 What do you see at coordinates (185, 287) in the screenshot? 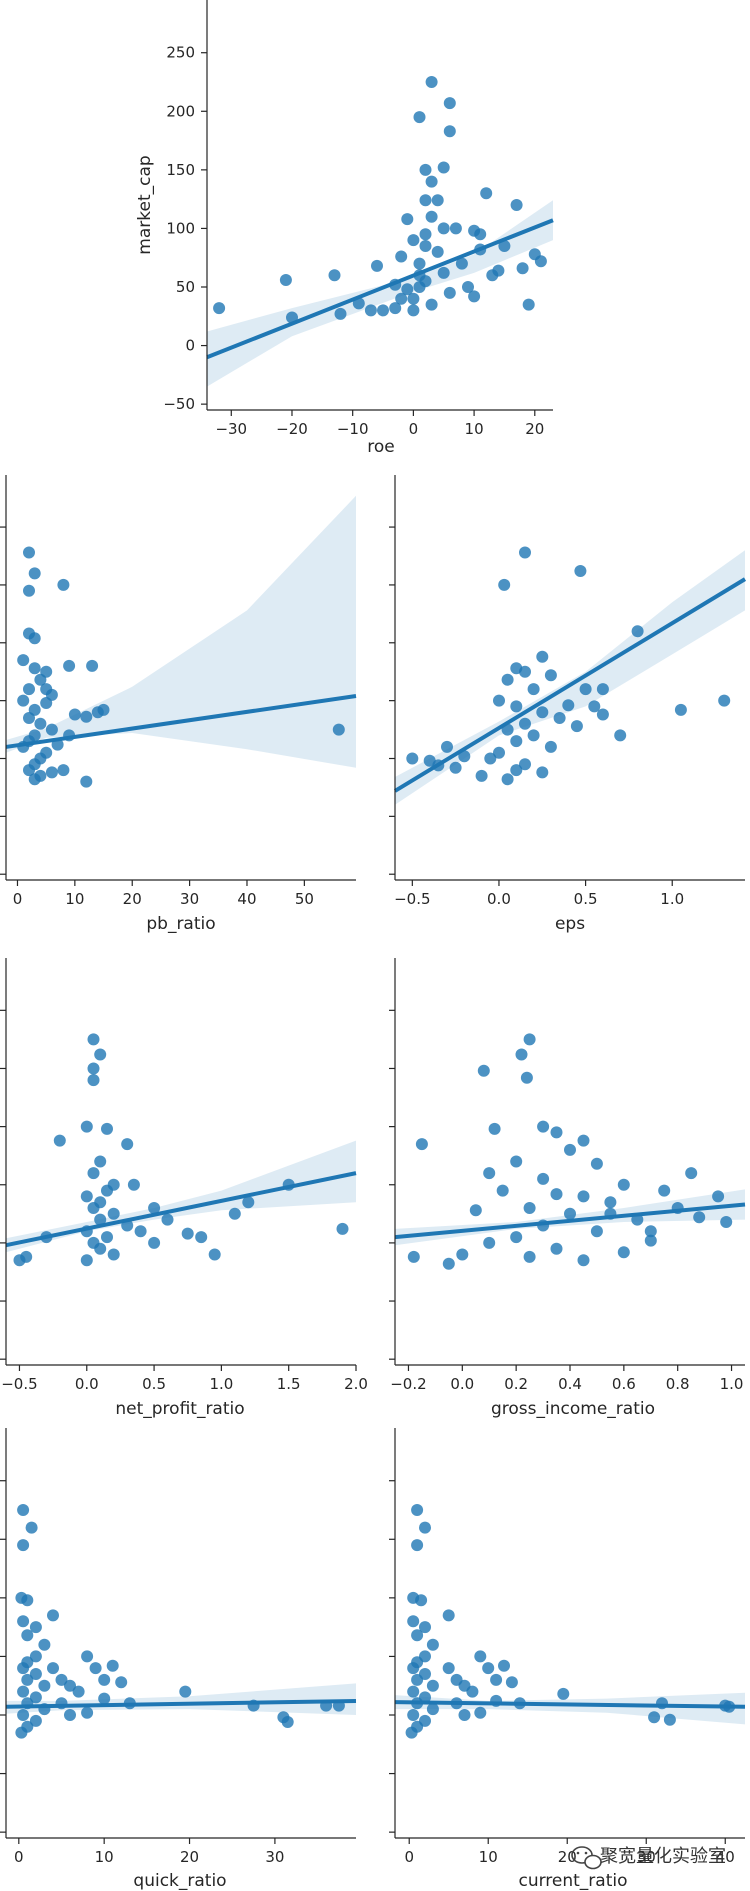
I see `y-tick-label: 50` at bounding box center [185, 287].